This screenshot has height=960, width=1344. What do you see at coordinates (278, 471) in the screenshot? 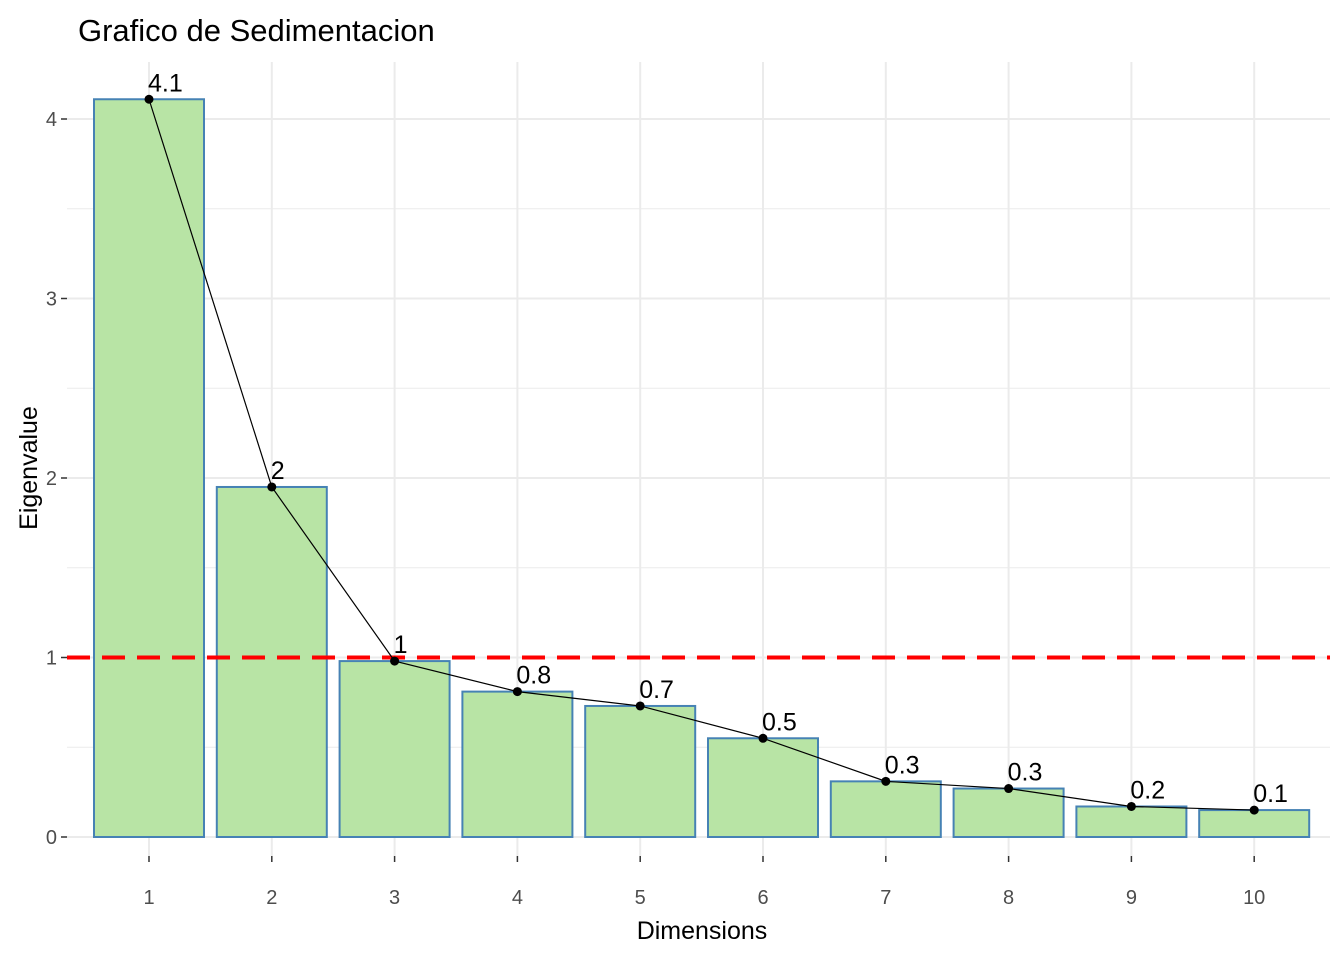
I see `data-label: 2` at bounding box center [278, 471].